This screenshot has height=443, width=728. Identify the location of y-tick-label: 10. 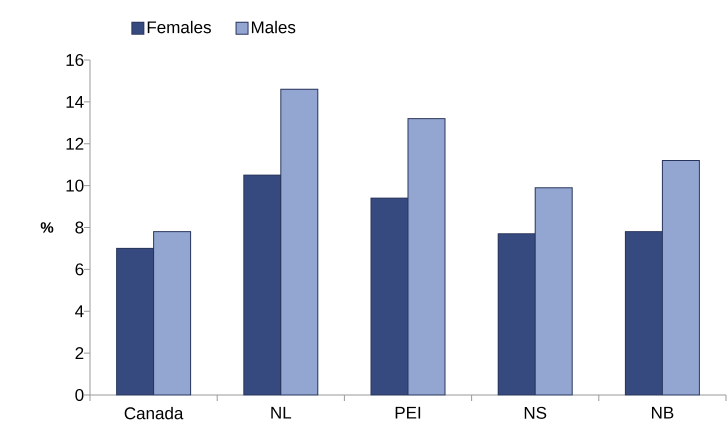
(75, 186).